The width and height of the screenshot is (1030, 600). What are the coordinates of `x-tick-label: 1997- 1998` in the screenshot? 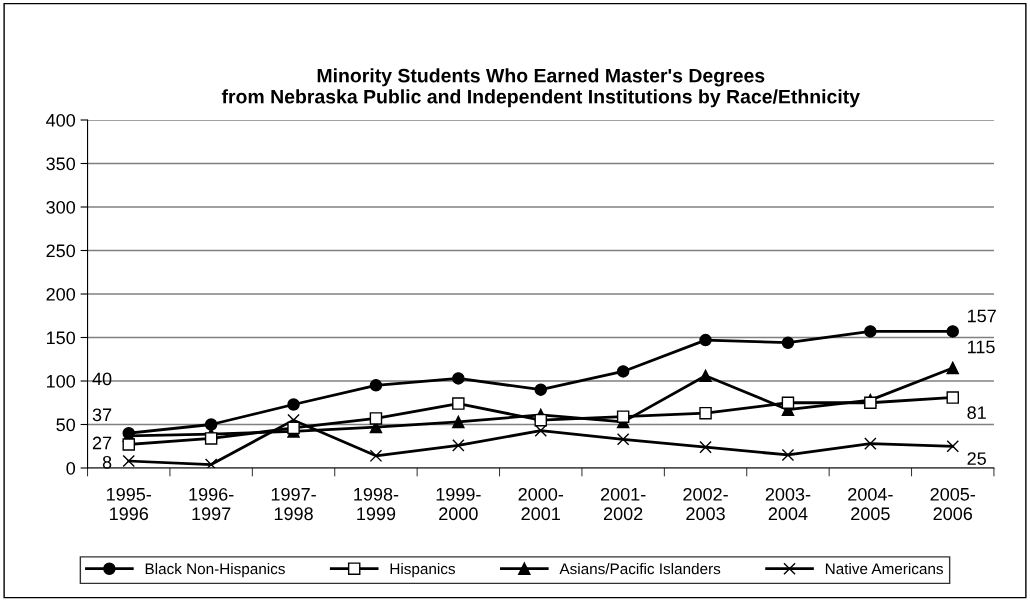 It's located at (293, 504).